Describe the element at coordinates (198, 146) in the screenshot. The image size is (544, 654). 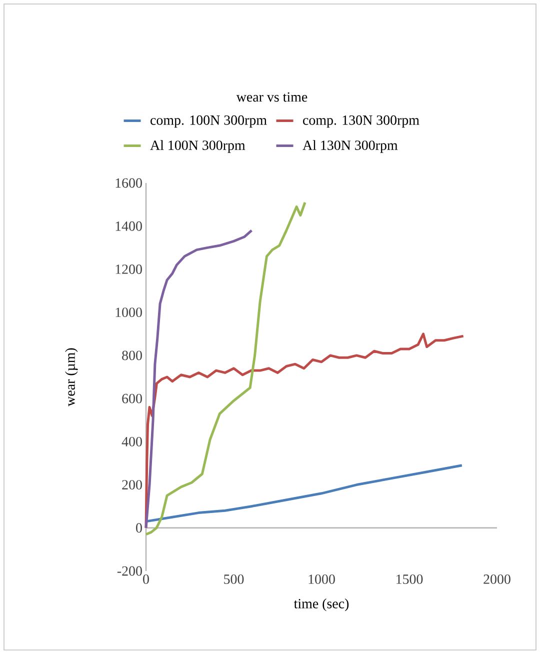
I see `legend-label: Al 100N 300rpm` at that location.